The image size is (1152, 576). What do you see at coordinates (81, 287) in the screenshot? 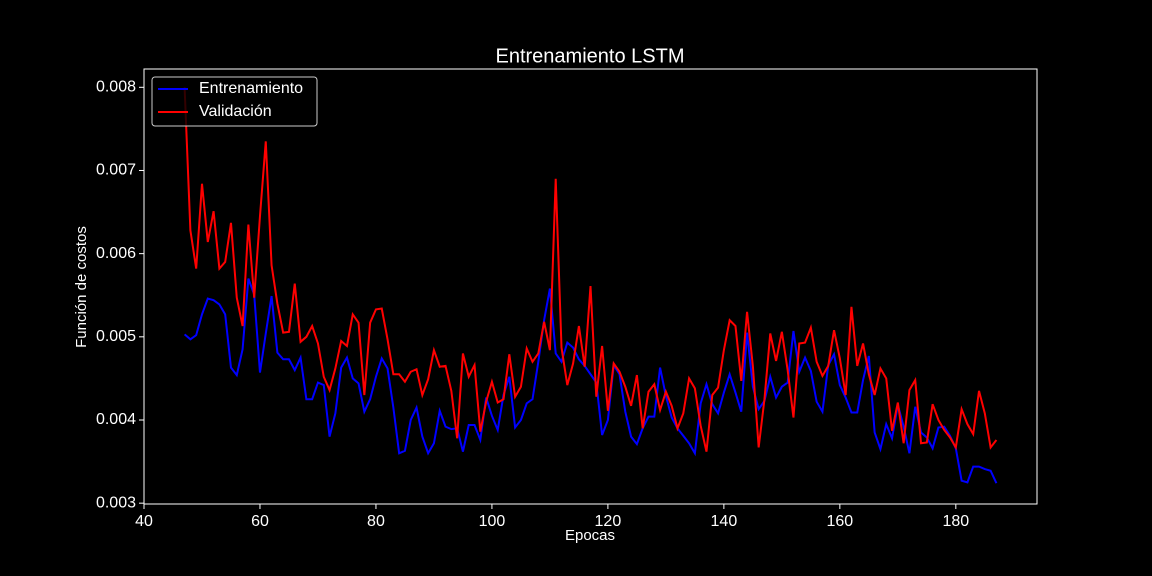
I see `y-axis-label: Función de costos` at bounding box center [81, 287].